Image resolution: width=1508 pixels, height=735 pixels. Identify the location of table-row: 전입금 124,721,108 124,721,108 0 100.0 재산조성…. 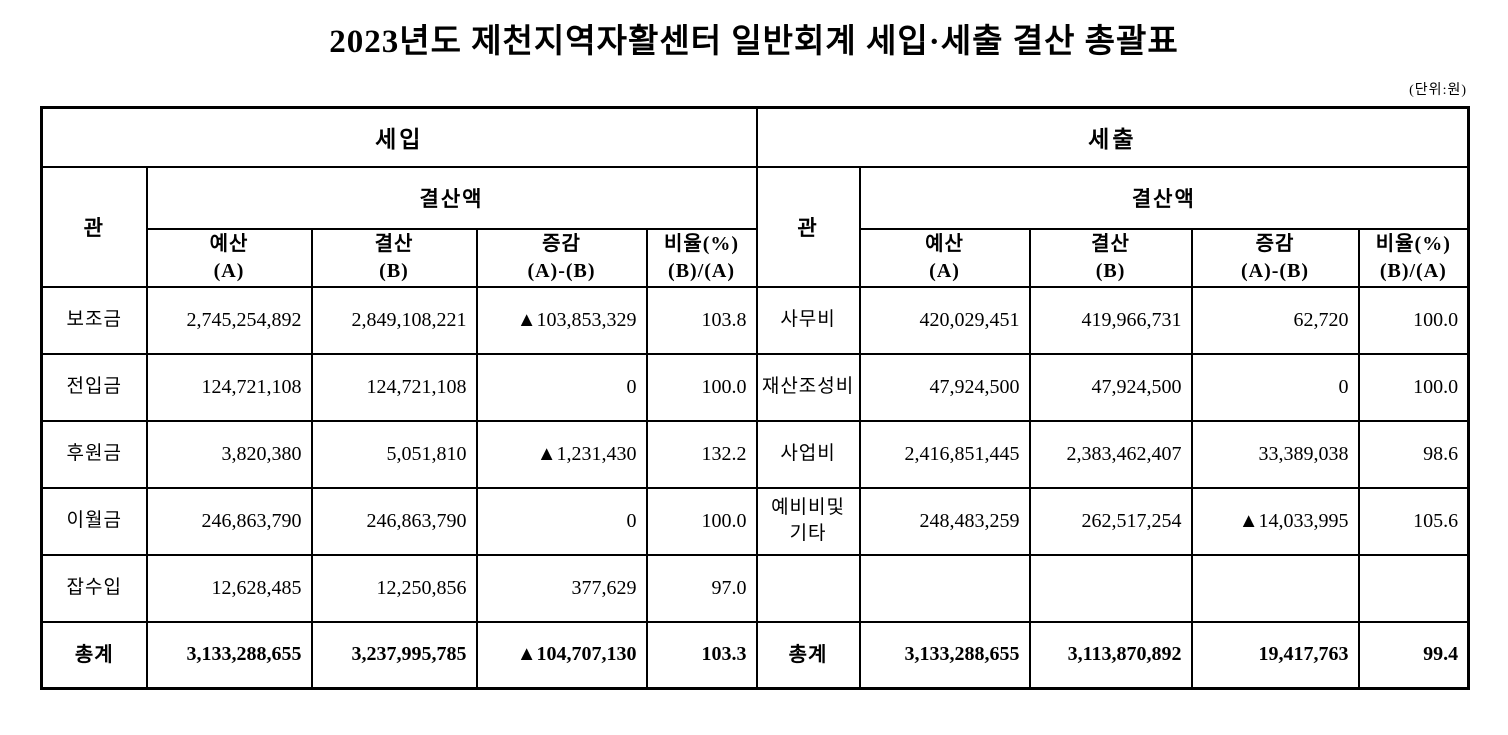
(755, 387).